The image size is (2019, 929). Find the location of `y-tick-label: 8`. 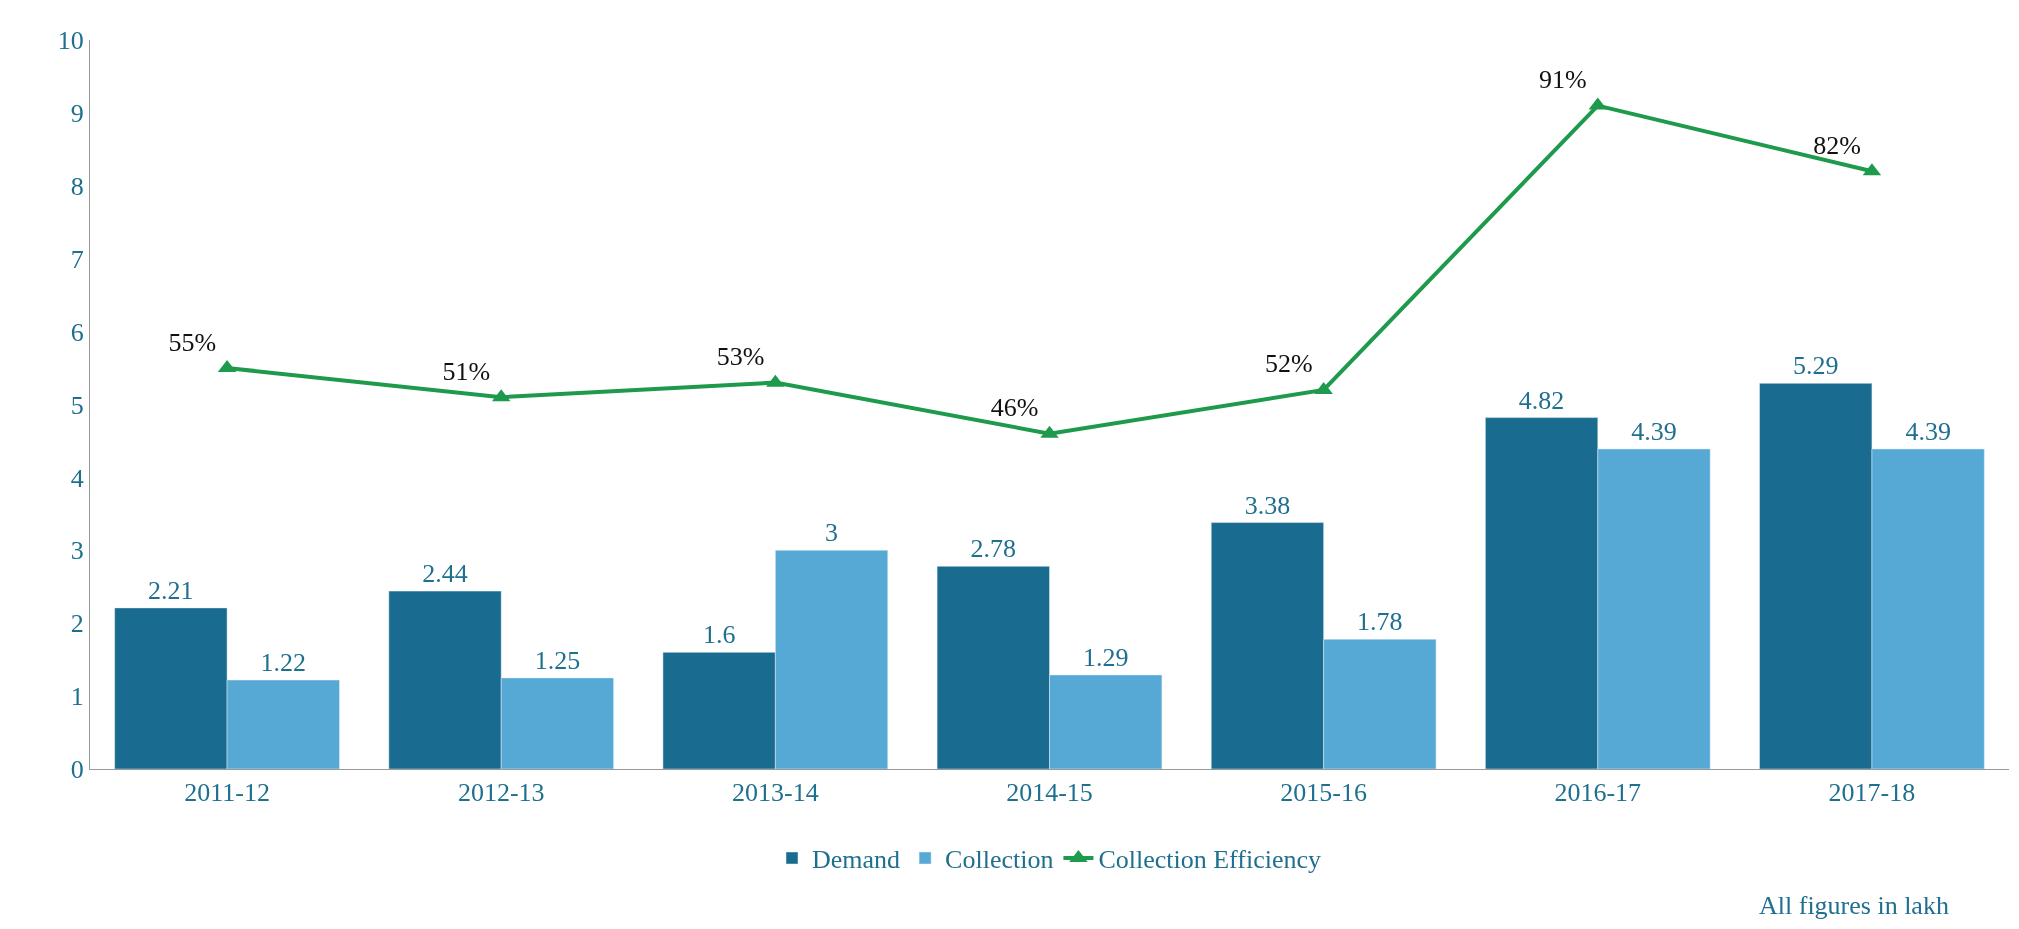

y-tick-label: 8 is located at coordinates (77, 186).